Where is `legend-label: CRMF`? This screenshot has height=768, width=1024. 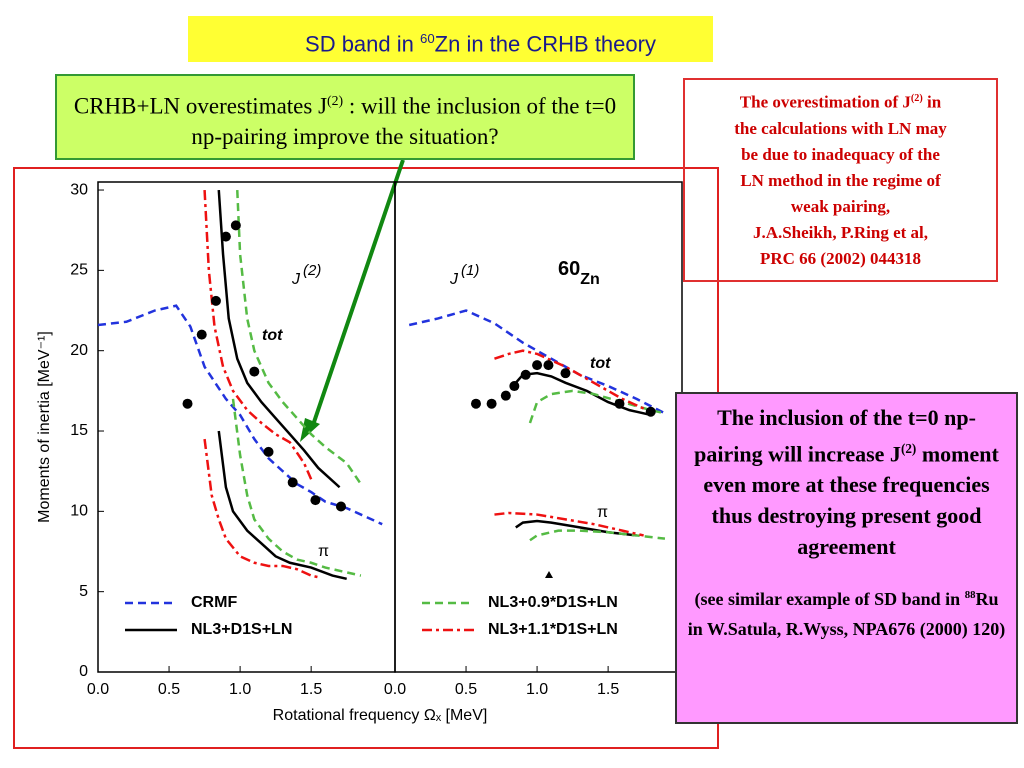 legend-label: CRMF is located at coordinates (214, 602).